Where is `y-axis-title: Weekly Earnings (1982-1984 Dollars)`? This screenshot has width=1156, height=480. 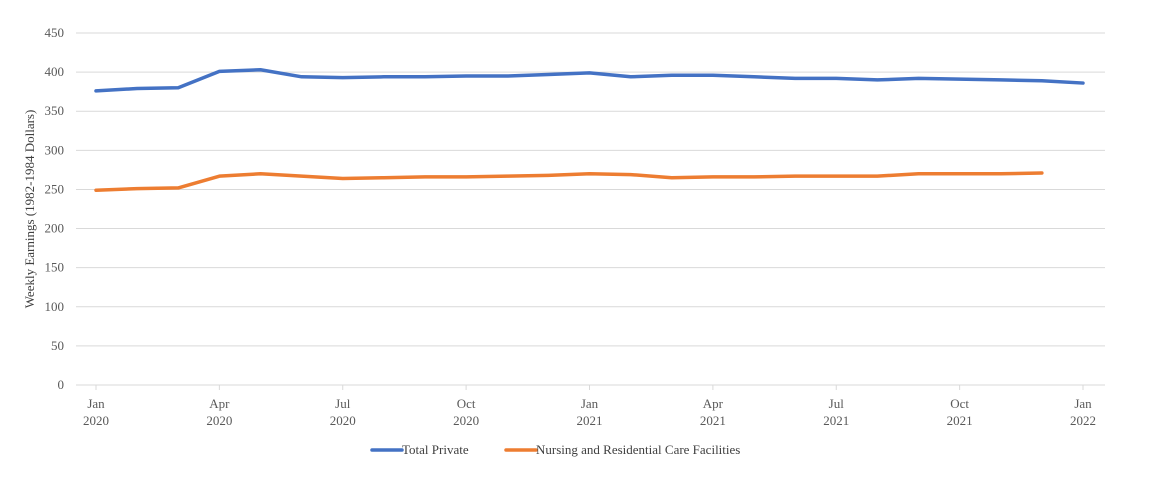
y-axis-title: Weekly Earnings (1982-1984 Dollars) is located at coordinates (29, 209).